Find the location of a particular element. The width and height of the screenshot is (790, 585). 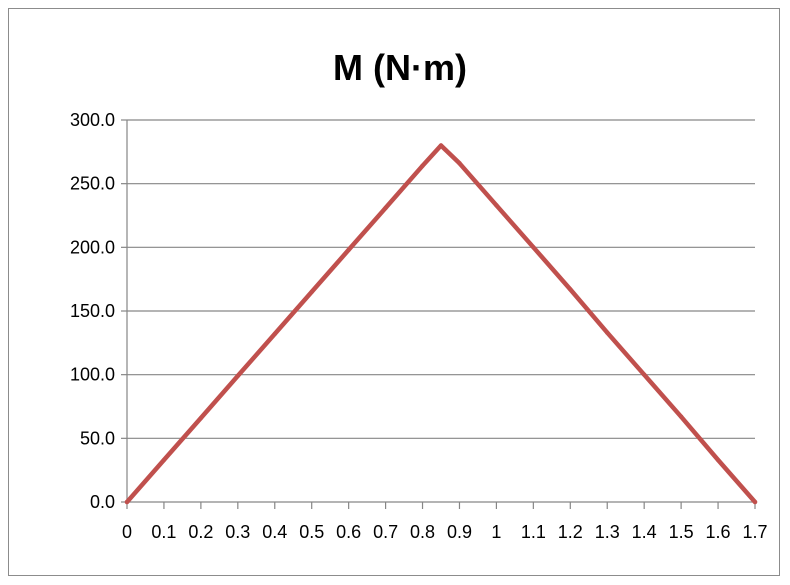

y-tick-label: 200.0 is located at coordinates (92, 247).